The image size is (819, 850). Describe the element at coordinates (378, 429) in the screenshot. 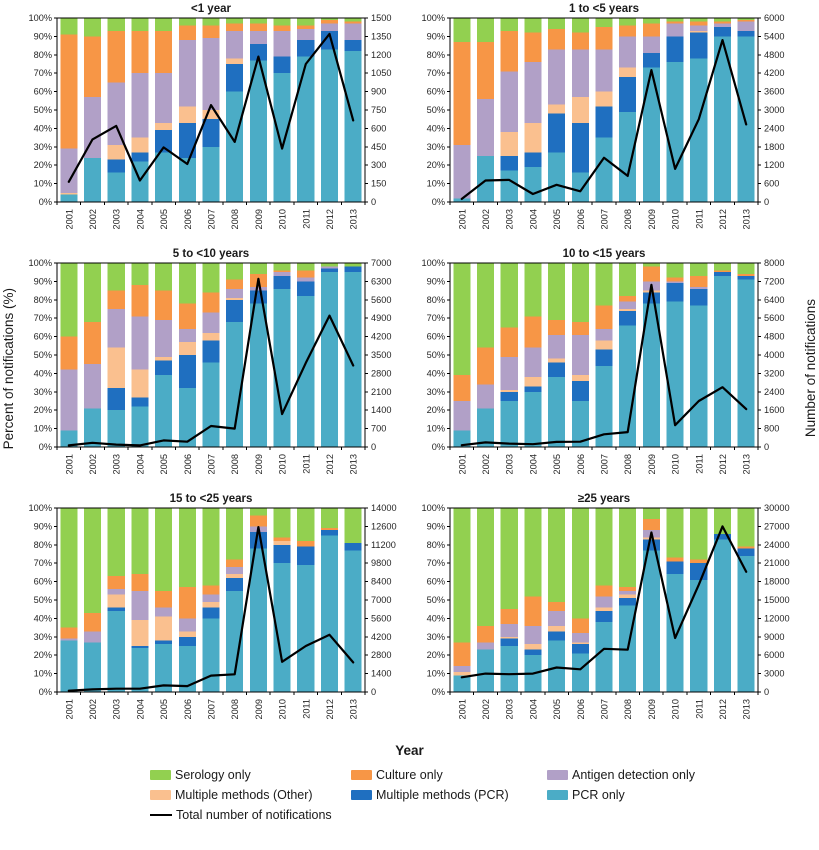

I see `svg-text: 700` at that location.